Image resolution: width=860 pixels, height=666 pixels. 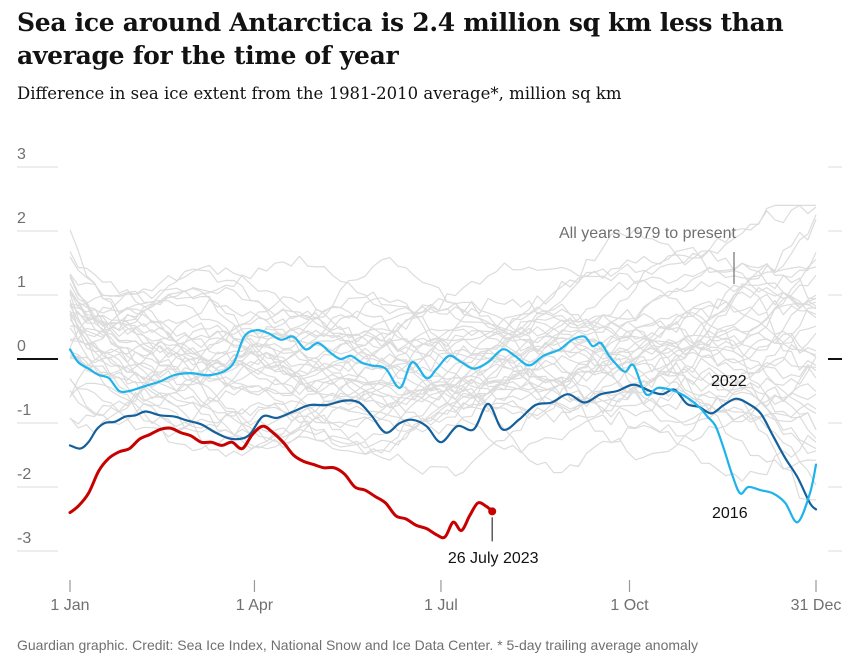 What do you see at coordinates (69, 605) in the screenshot?
I see `x-tick-label: 1 Jan` at bounding box center [69, 605].